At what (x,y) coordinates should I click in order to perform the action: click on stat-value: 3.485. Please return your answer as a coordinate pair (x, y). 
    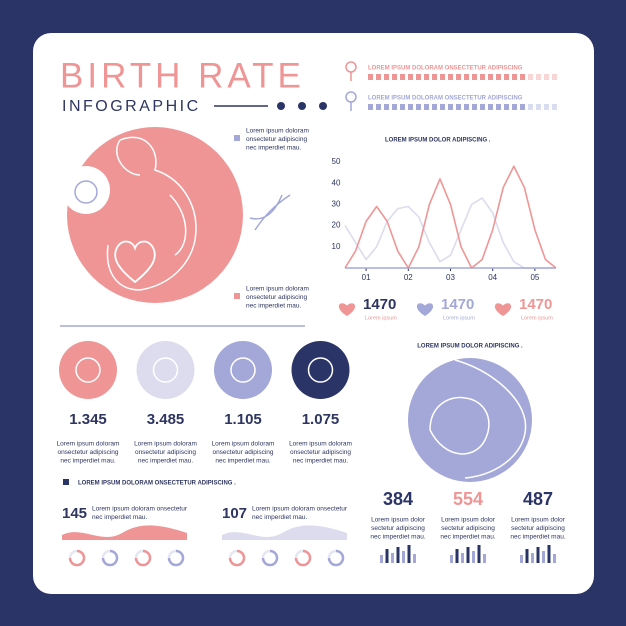
    Looking at the image, I should click on (166, 419).